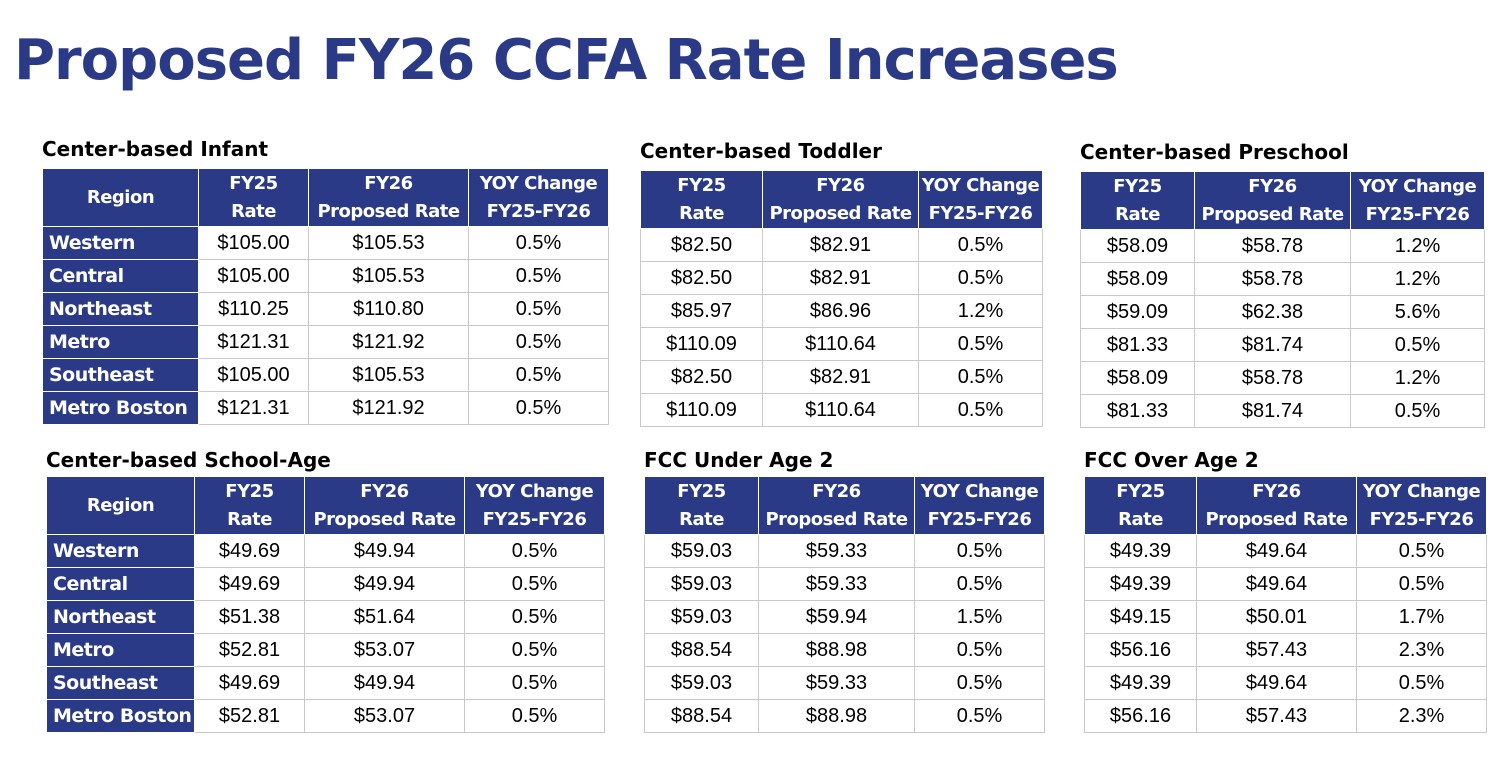 The width and height of the screenshot is (1502, 762). Describe the element at coordinates (325, 408) in the screenshot. I see `table-row: Metro Boston $121.31 $121.92 0.5%` at that location.